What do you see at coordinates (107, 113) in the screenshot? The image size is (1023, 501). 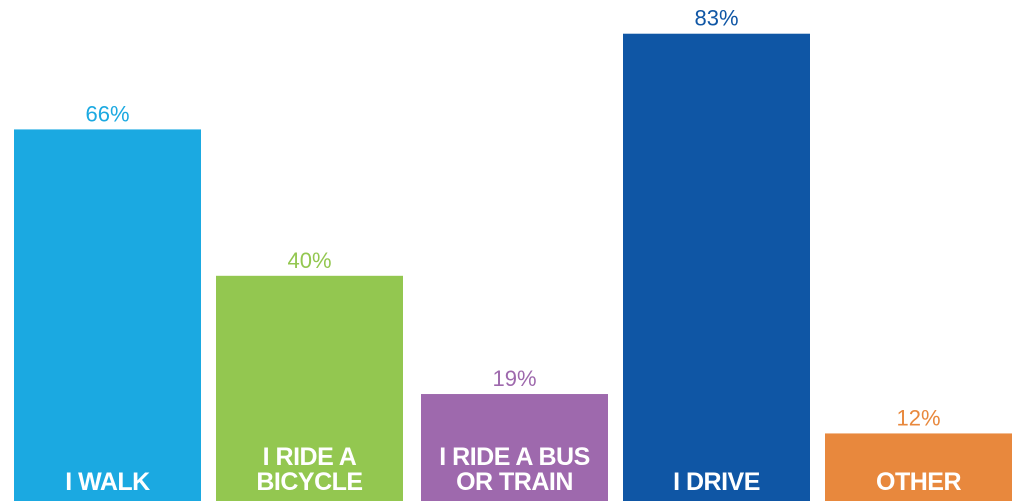 I see `value-label: 66%` at bounding box center [107, 113].